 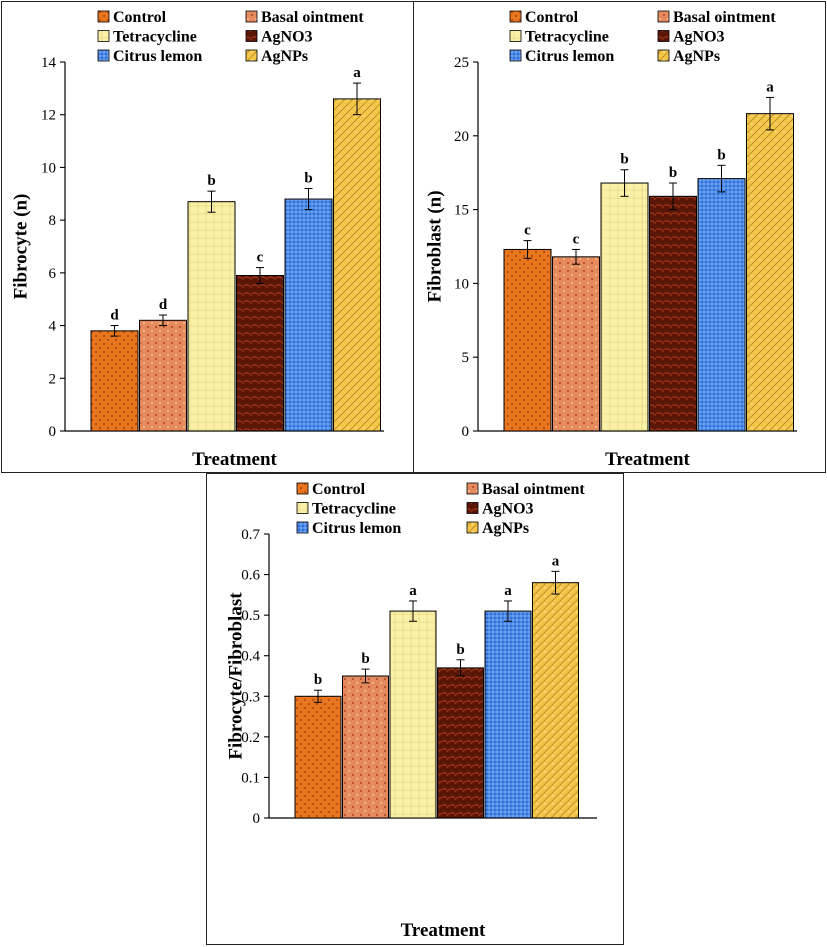 What do you see at coordinates (461, 63) in the screenshot?
I see `y-tick-label: 25` at bounding box center [461, 63].